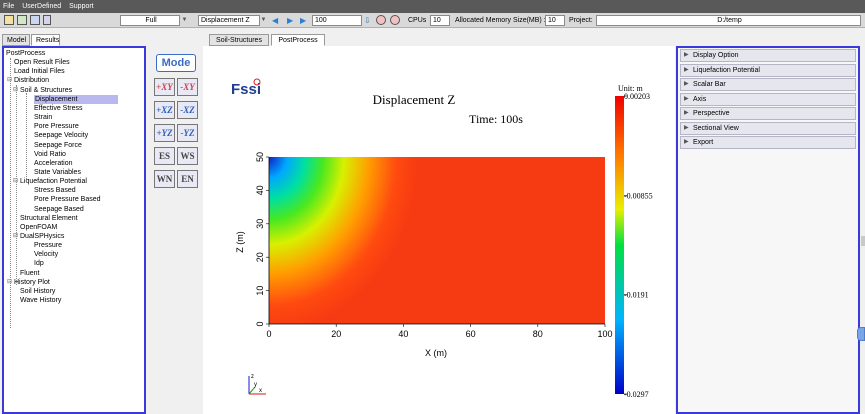 This screenshot has width=865, height=414. I want to click on ws-view-button: WS, so click(187, 156).